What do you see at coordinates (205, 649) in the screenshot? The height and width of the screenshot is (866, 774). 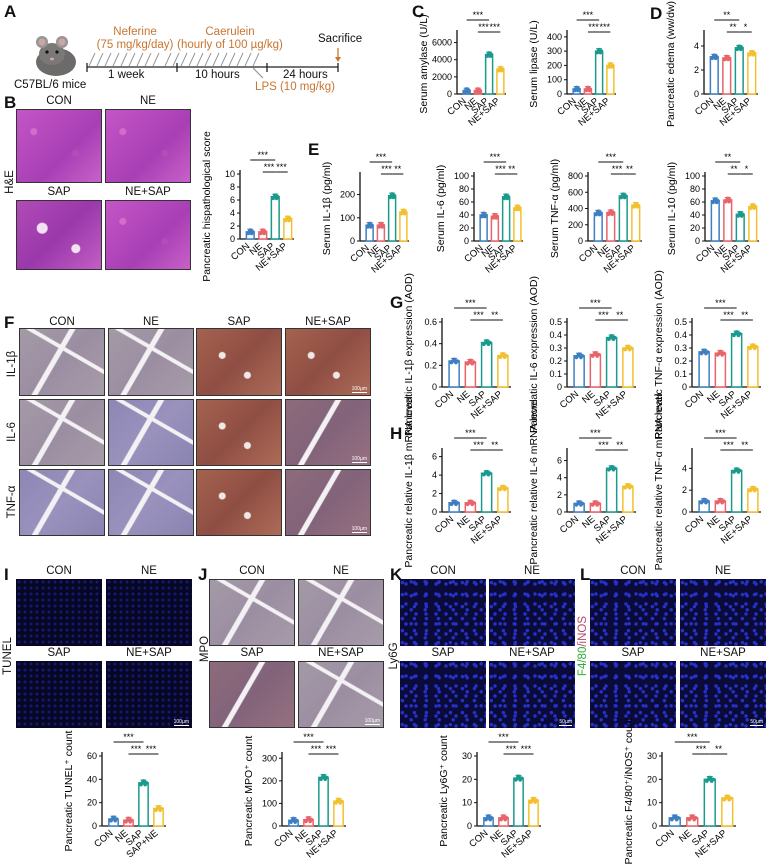 I see `row-label-mpo: MPO` at bounding box center [205, 649].